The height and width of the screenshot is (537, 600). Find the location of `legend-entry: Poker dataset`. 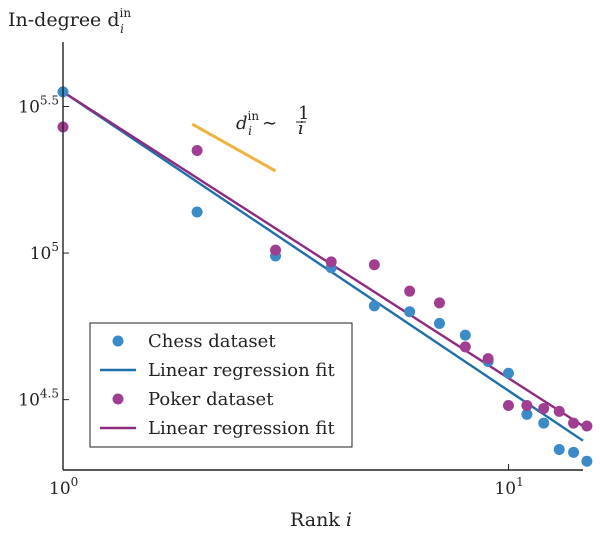

legend-entry: Poker dataset is located at coordinates (193, 399).